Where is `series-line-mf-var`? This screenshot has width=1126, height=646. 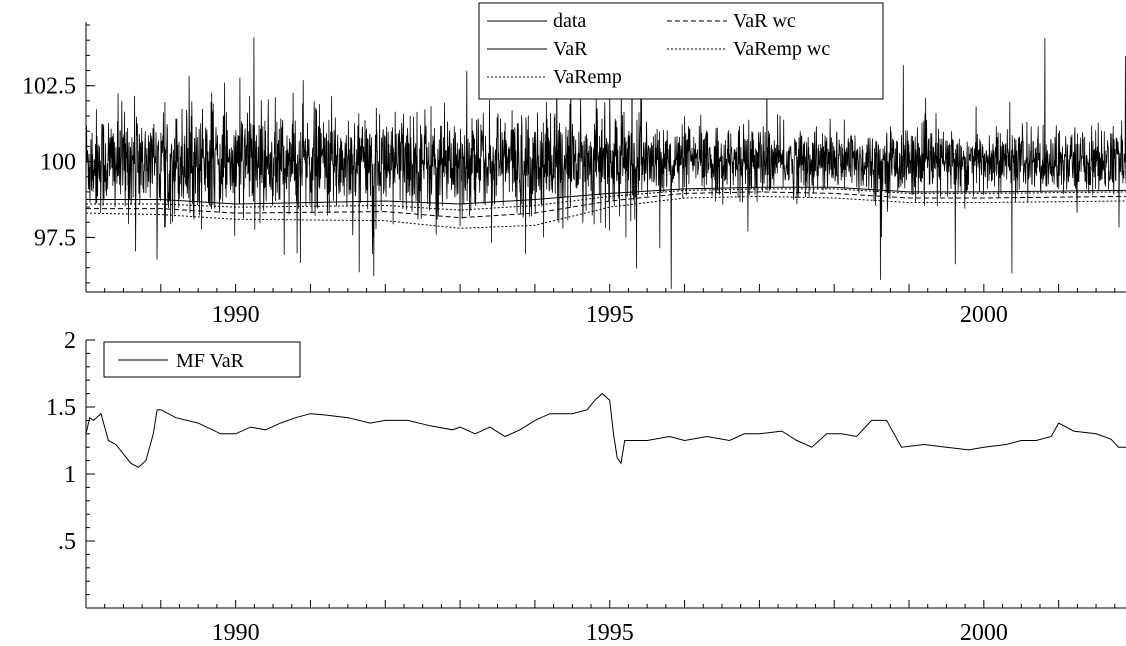 series-line-mf-var is located at coordinates (605, 430).